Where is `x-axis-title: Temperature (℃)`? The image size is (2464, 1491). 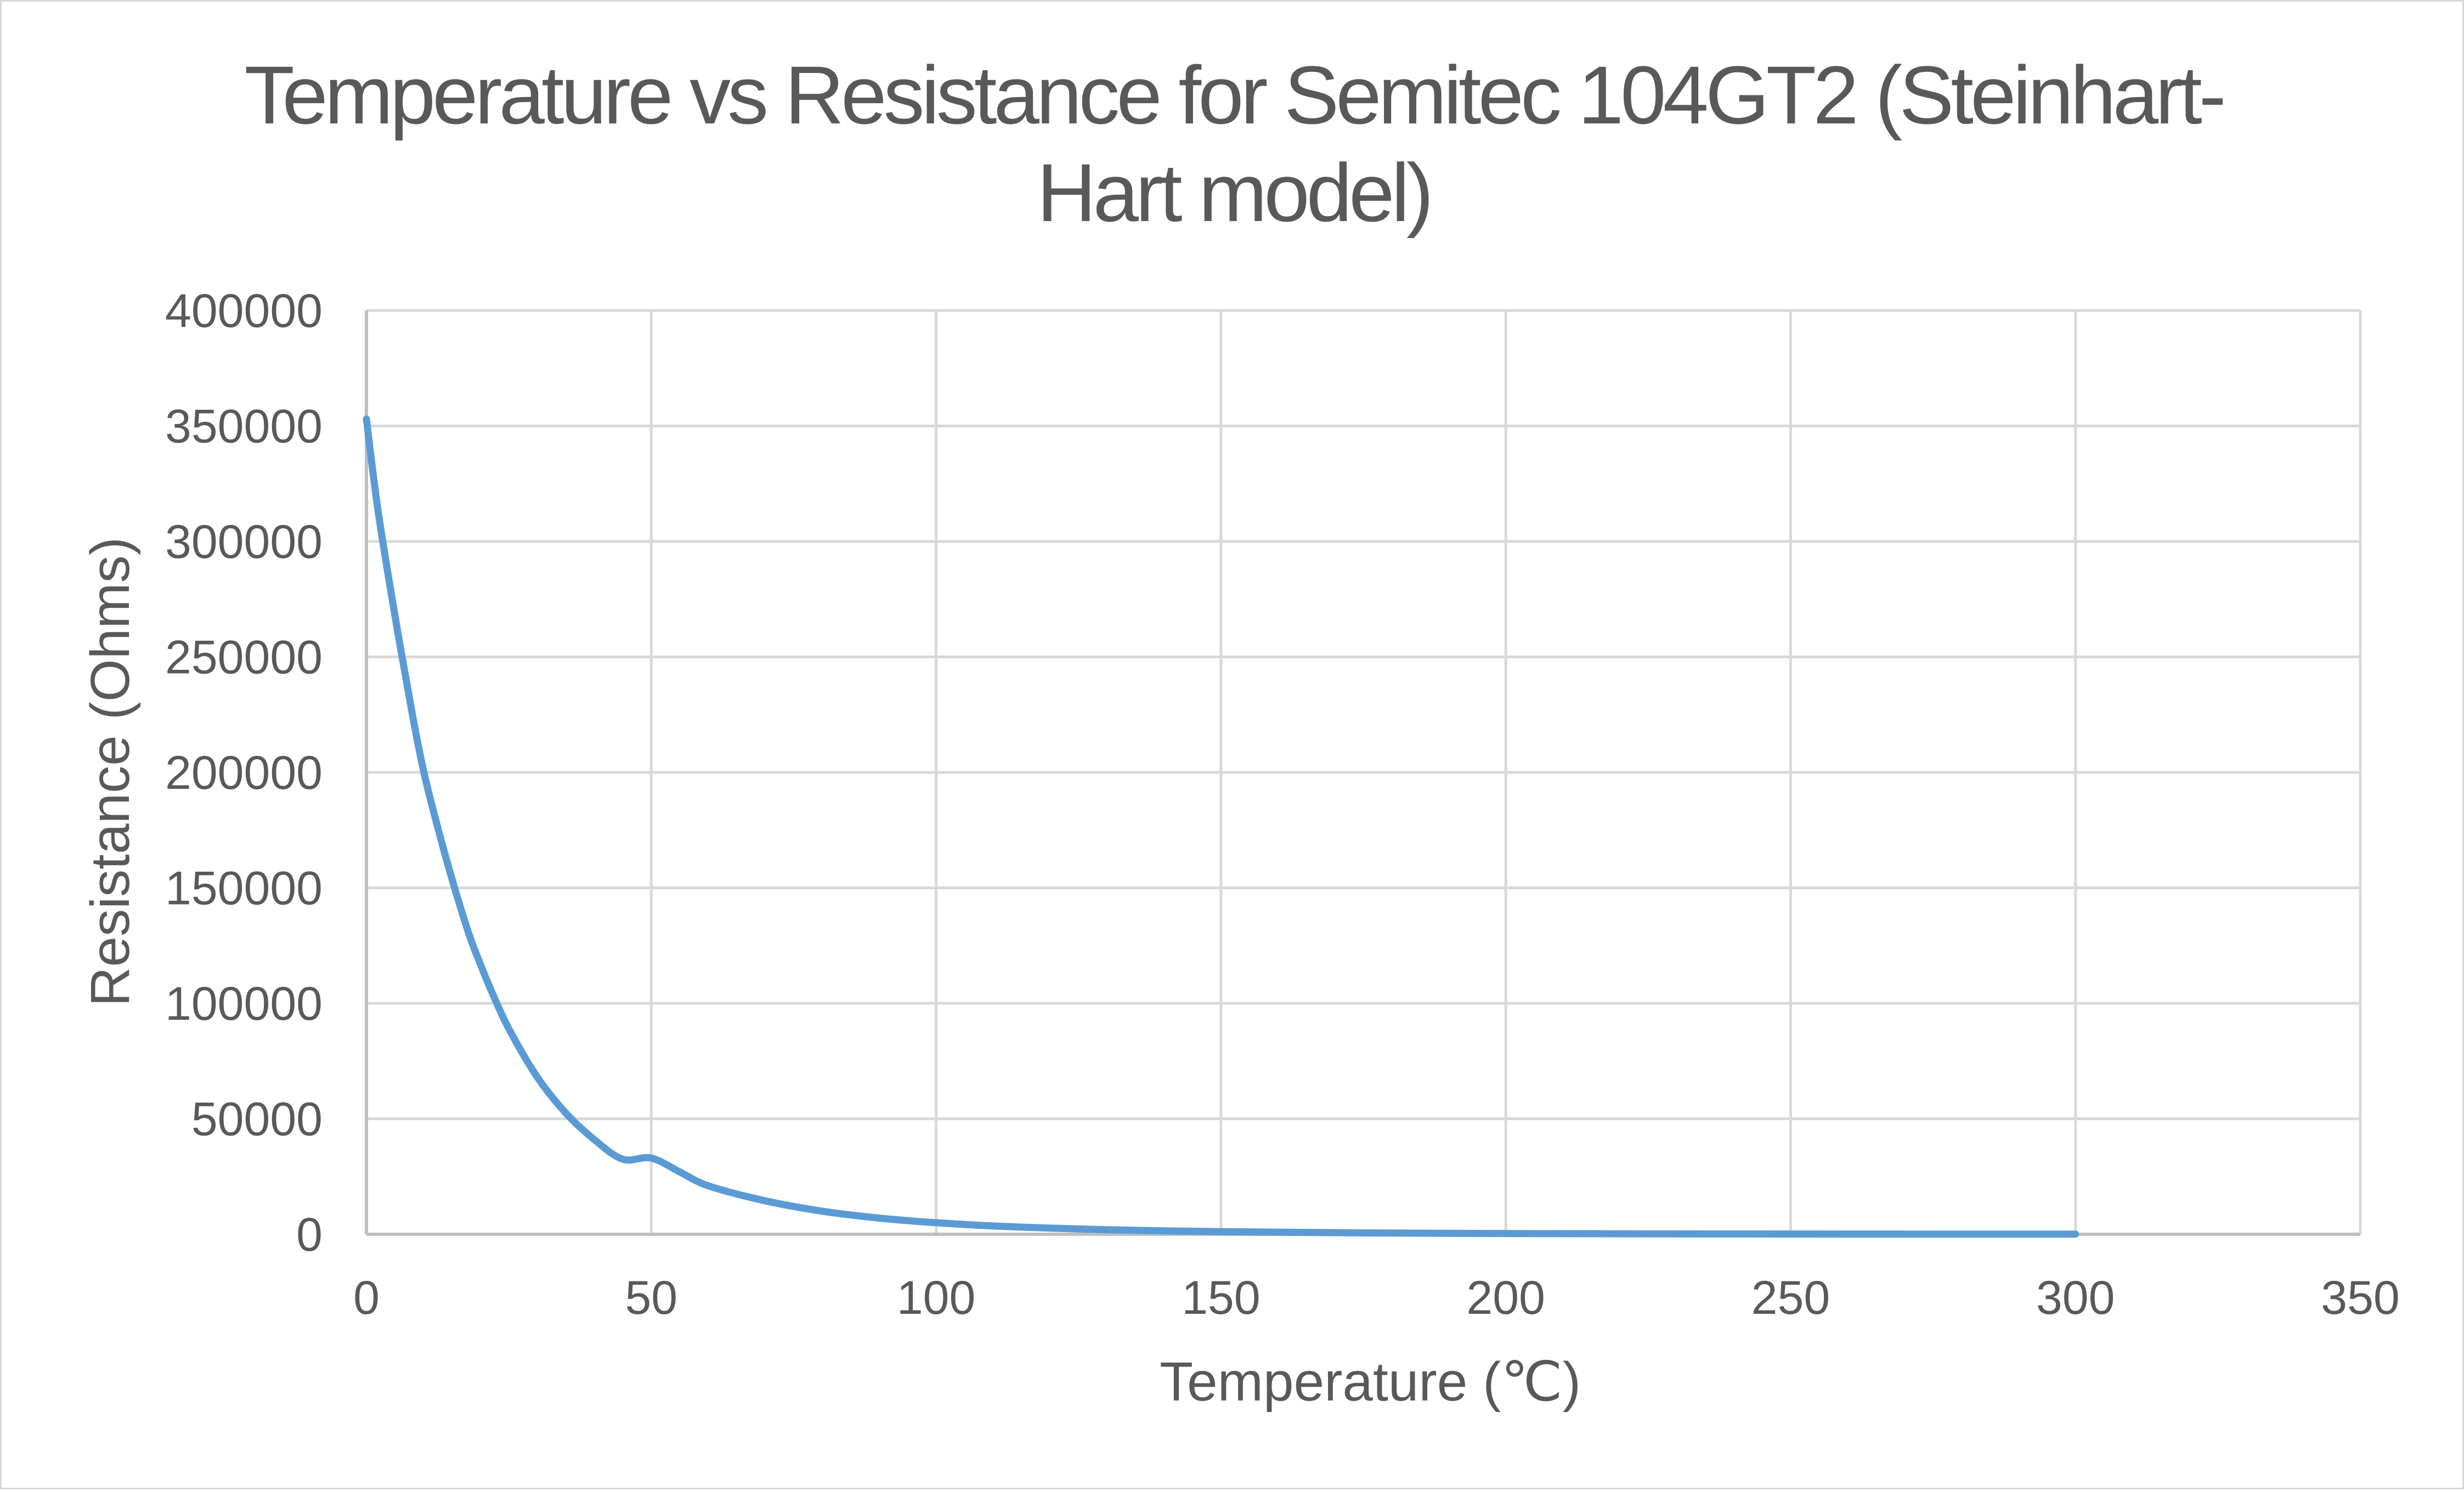
x-axis-title: Temperature (℃) is located at coordinates (1370, 1382).